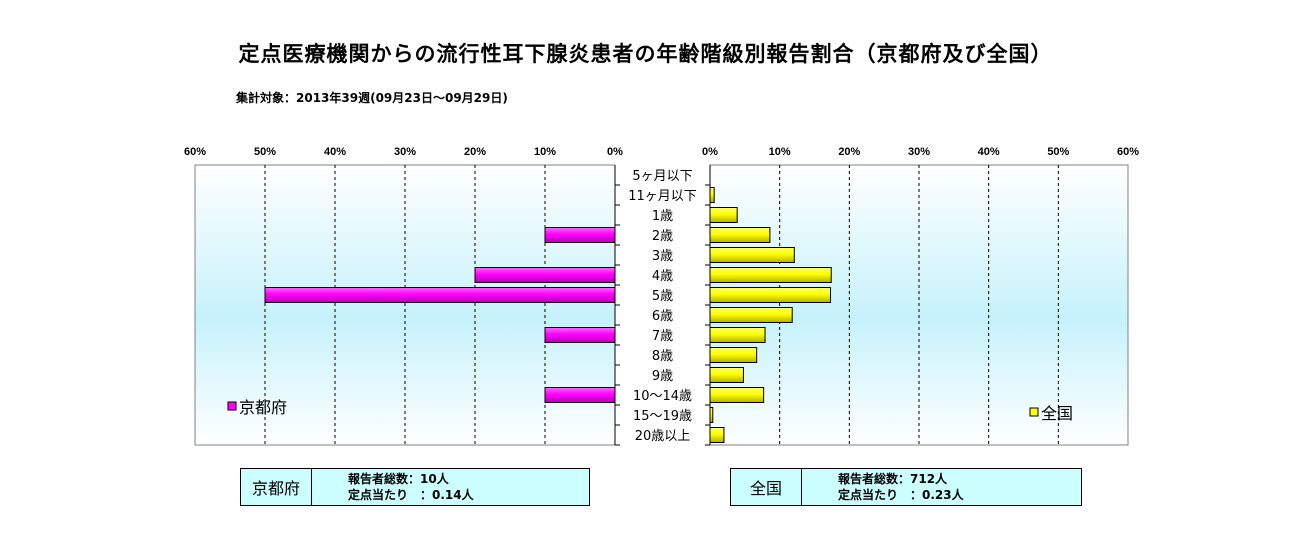 Image resolution: width=1291 pixels, height=542 pixels. What do you see at coordinates (766, 487) in the screenshot?
I see `summary-name-national: 全国` at bounding box center [766, 487].